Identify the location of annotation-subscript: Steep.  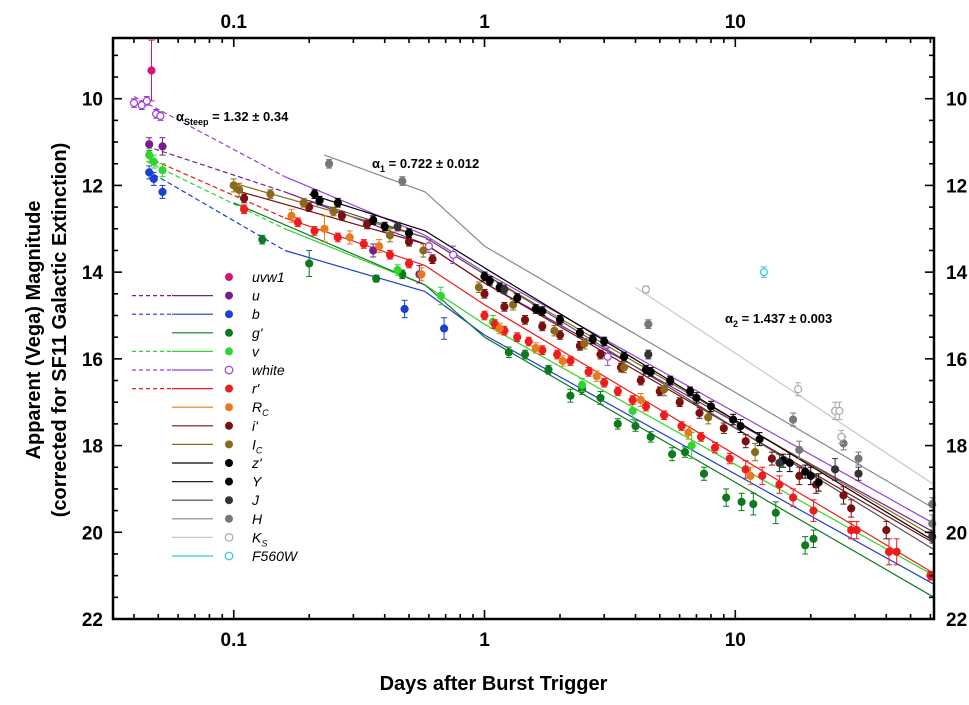
(196, 122).